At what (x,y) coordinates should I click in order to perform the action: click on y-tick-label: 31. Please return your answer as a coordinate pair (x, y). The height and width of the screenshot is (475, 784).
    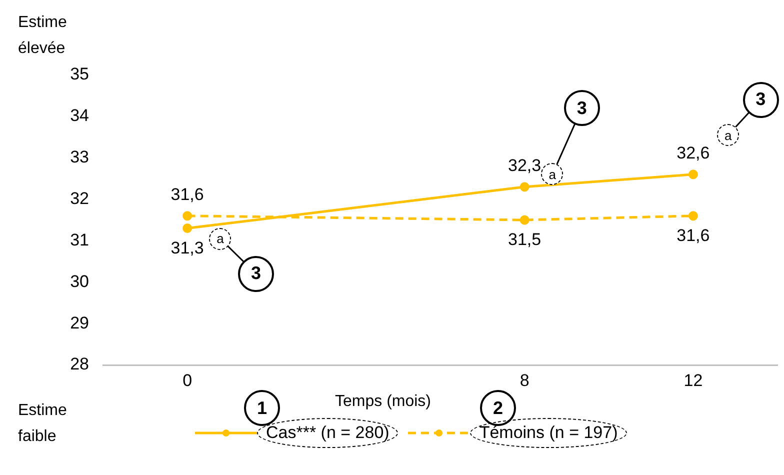
    Looking at the image, I should click on (79, 240).